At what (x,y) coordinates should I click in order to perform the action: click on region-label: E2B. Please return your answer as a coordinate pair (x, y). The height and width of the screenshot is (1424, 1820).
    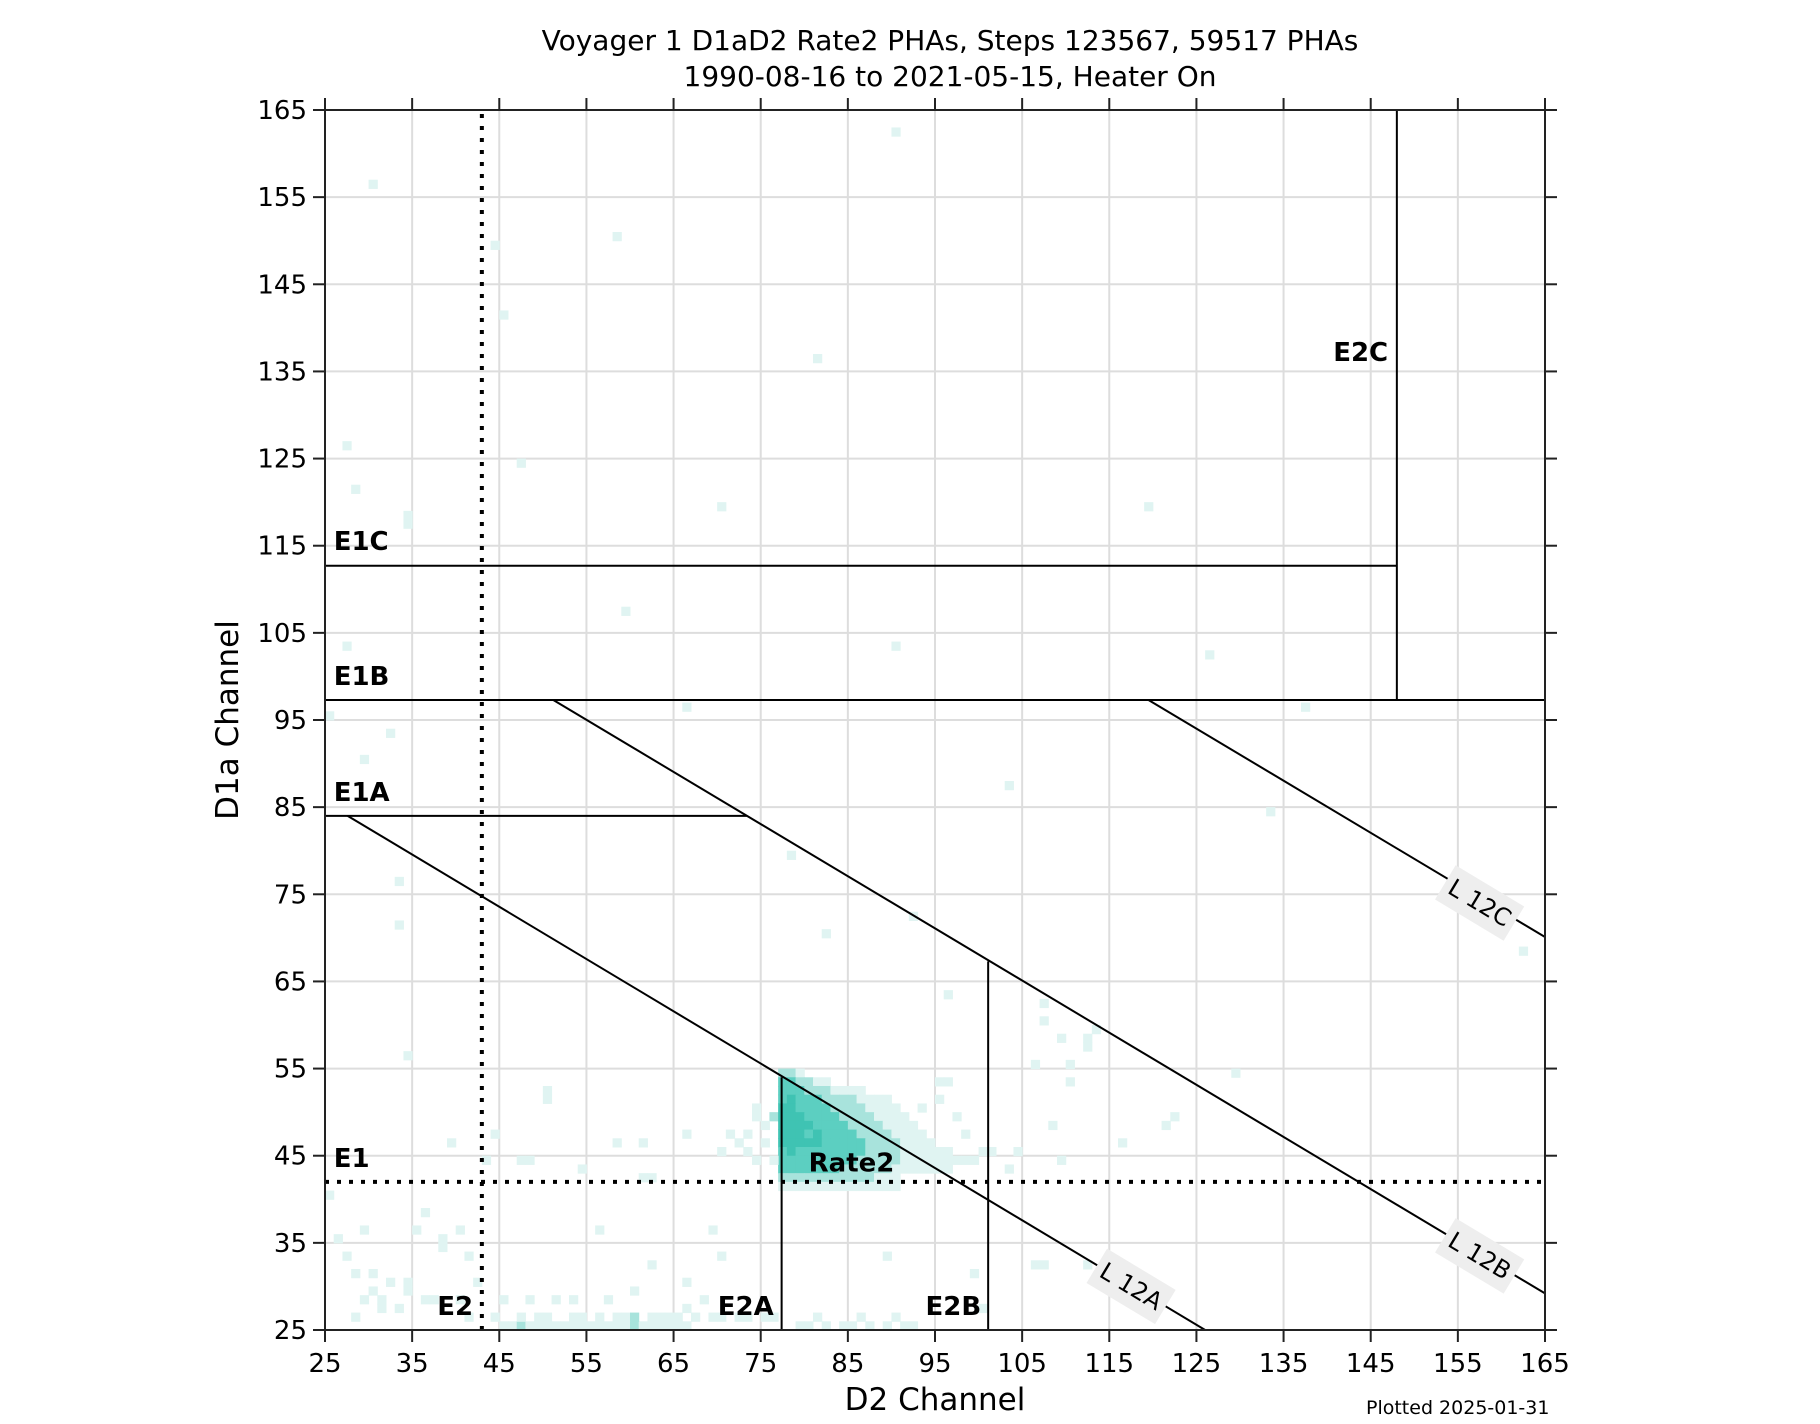
    Looking at the image, I should click on (954, 1307).